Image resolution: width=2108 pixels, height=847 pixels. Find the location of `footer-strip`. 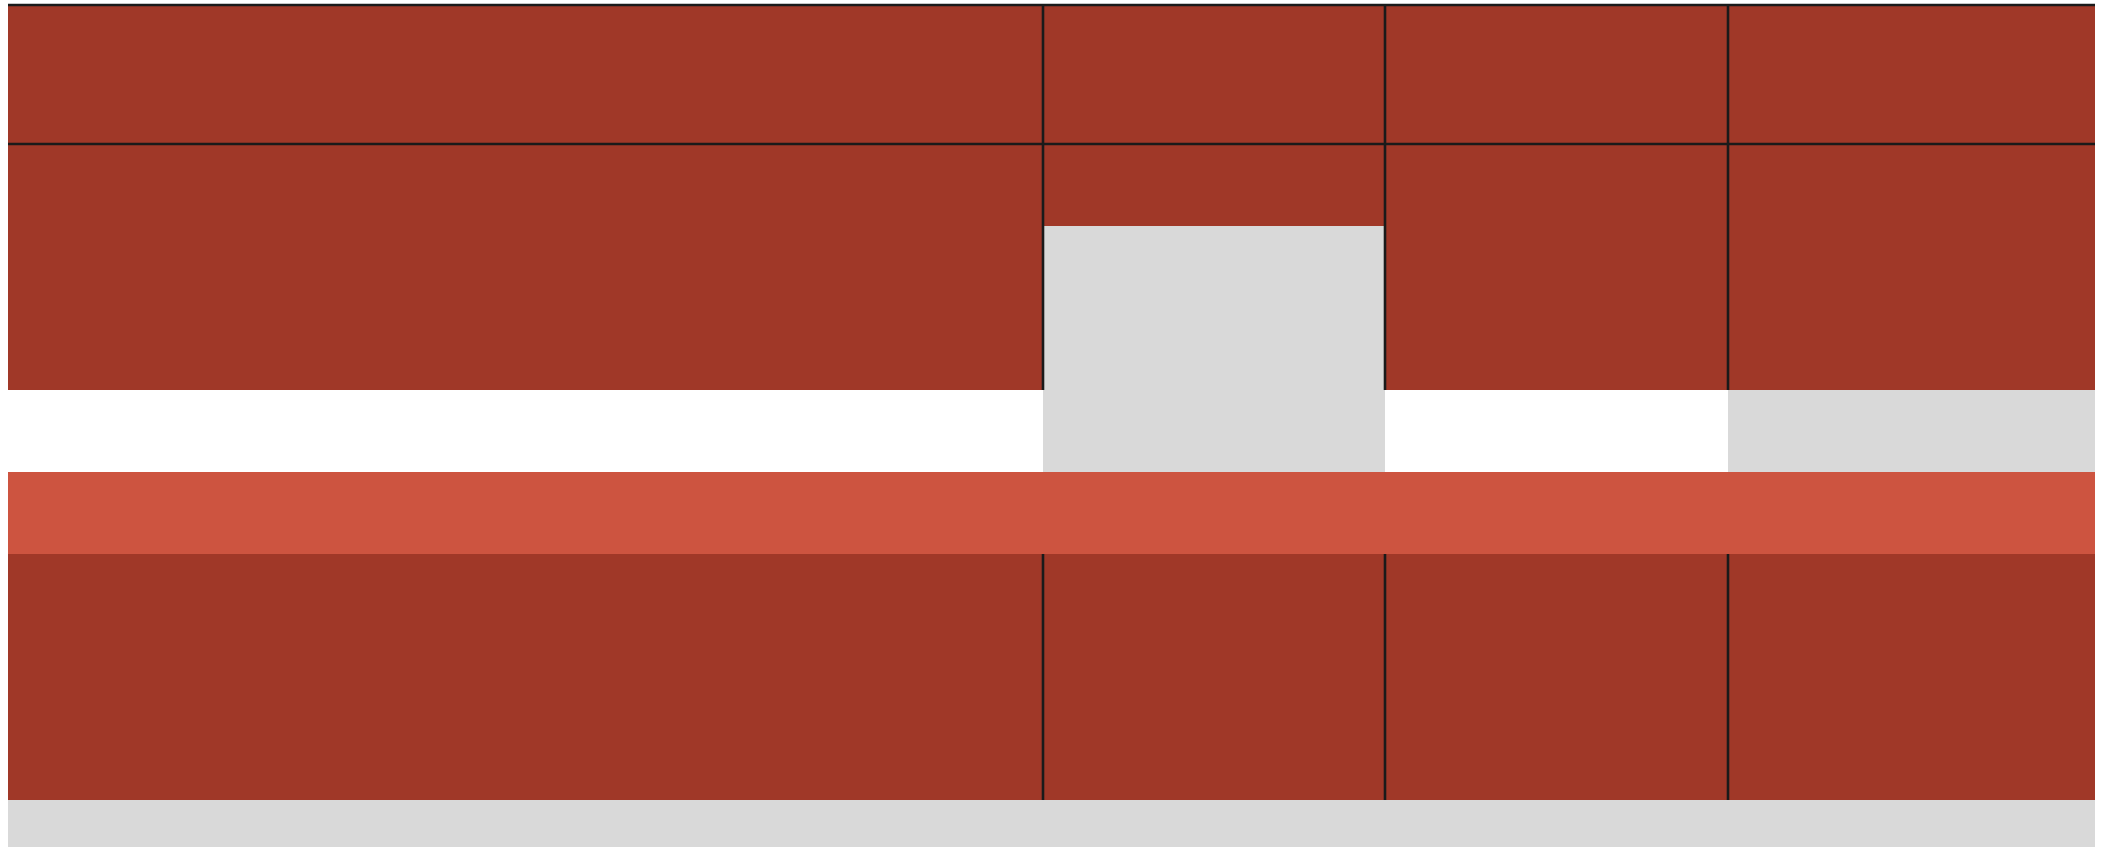

footer-strip is located at coordinates (1051, 823).